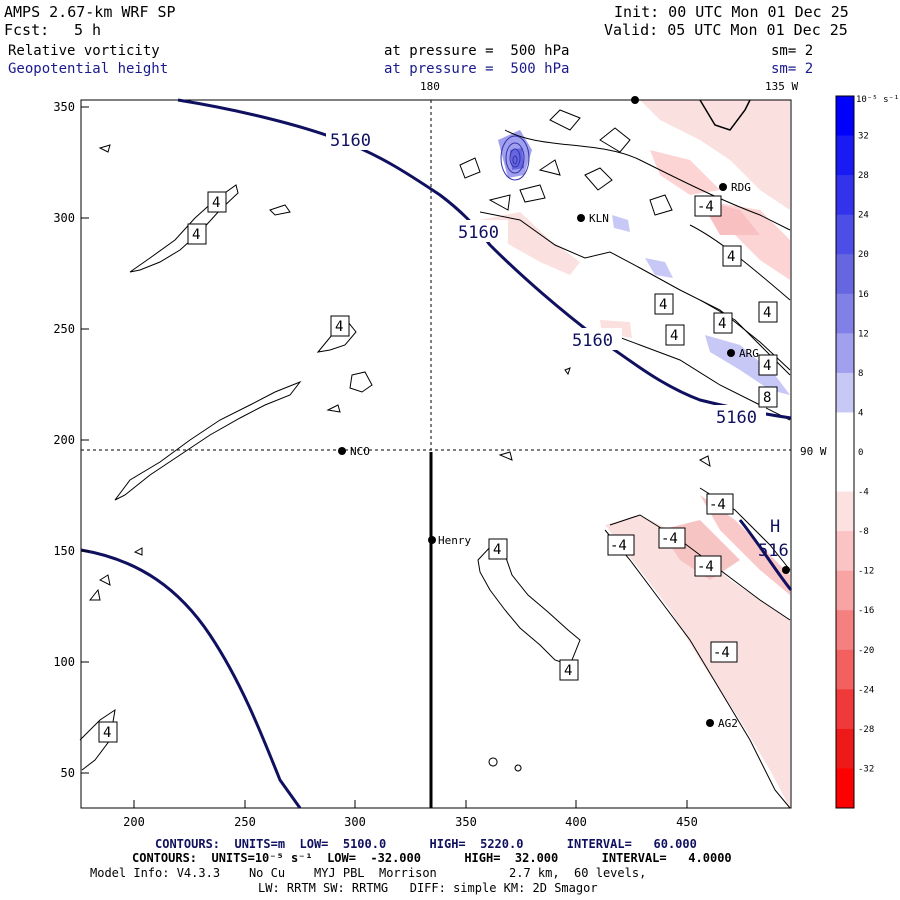 Image resolution: width=900 pixels, height=900 pixels. I want to click on longitude-label-top: 180, so click(430, 86).